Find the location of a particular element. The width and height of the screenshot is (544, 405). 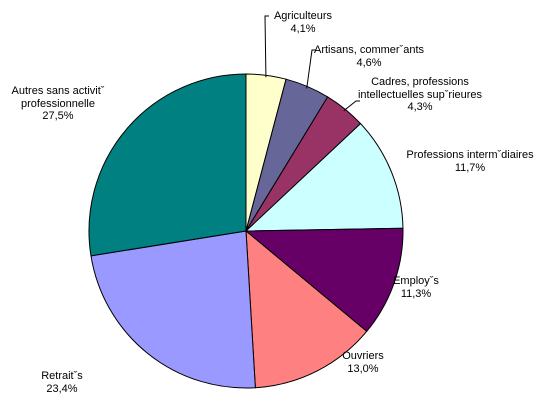

value-label: 4,3% is located at coordinates (420, 107).